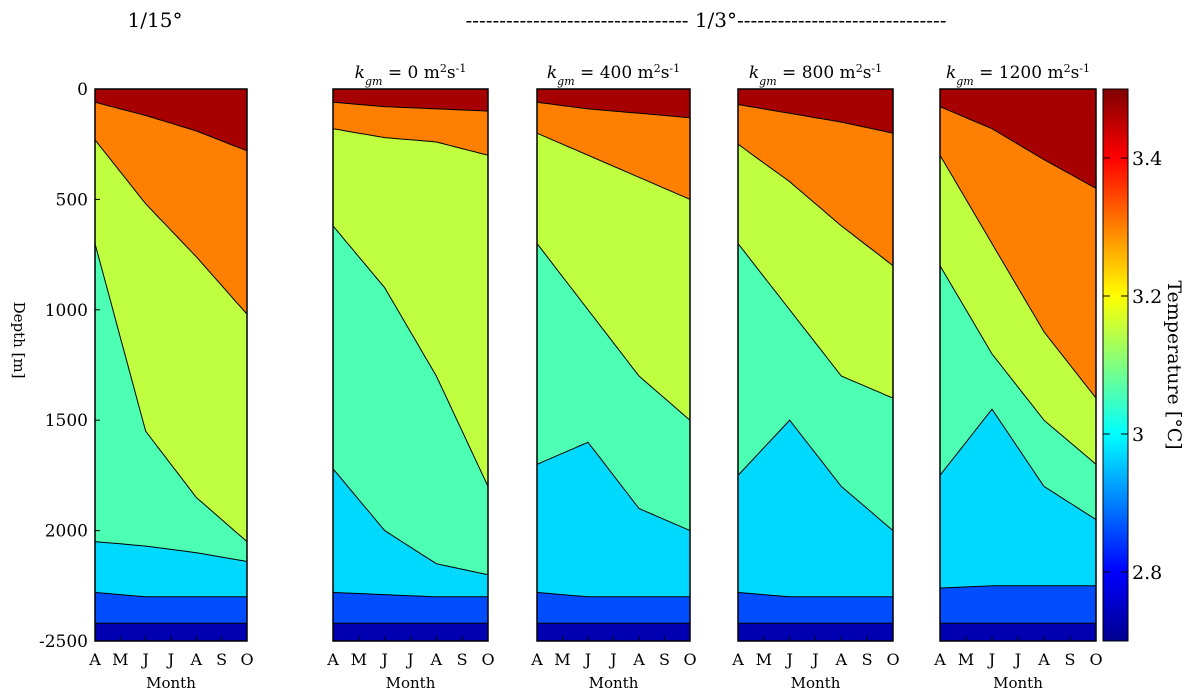 Image resolution: width=1192 pixels, height=695 pixels. Describe the element at coordinates (1138, 435) in the screenshot. I see `colorbar-tick-label: 3` at that location.